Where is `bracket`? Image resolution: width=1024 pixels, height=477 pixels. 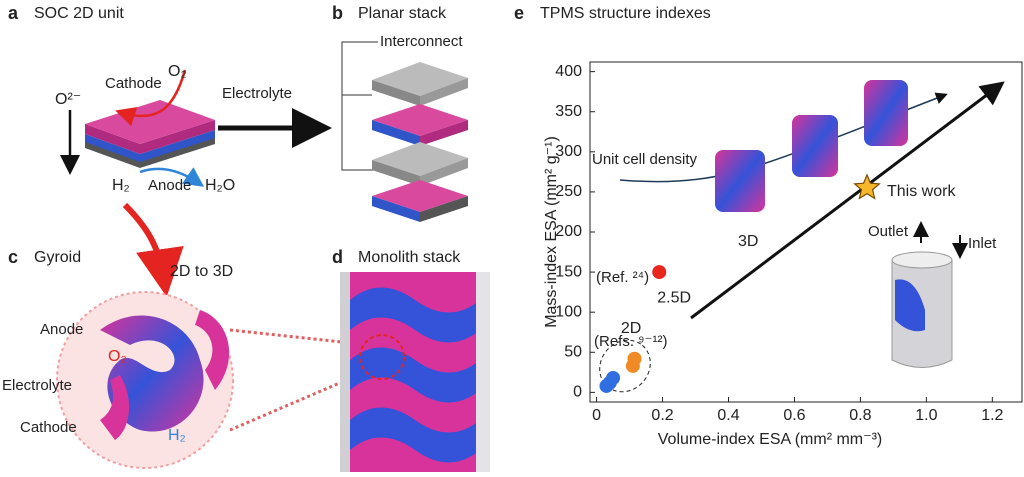 bracket is located at coordinates (359, 106).